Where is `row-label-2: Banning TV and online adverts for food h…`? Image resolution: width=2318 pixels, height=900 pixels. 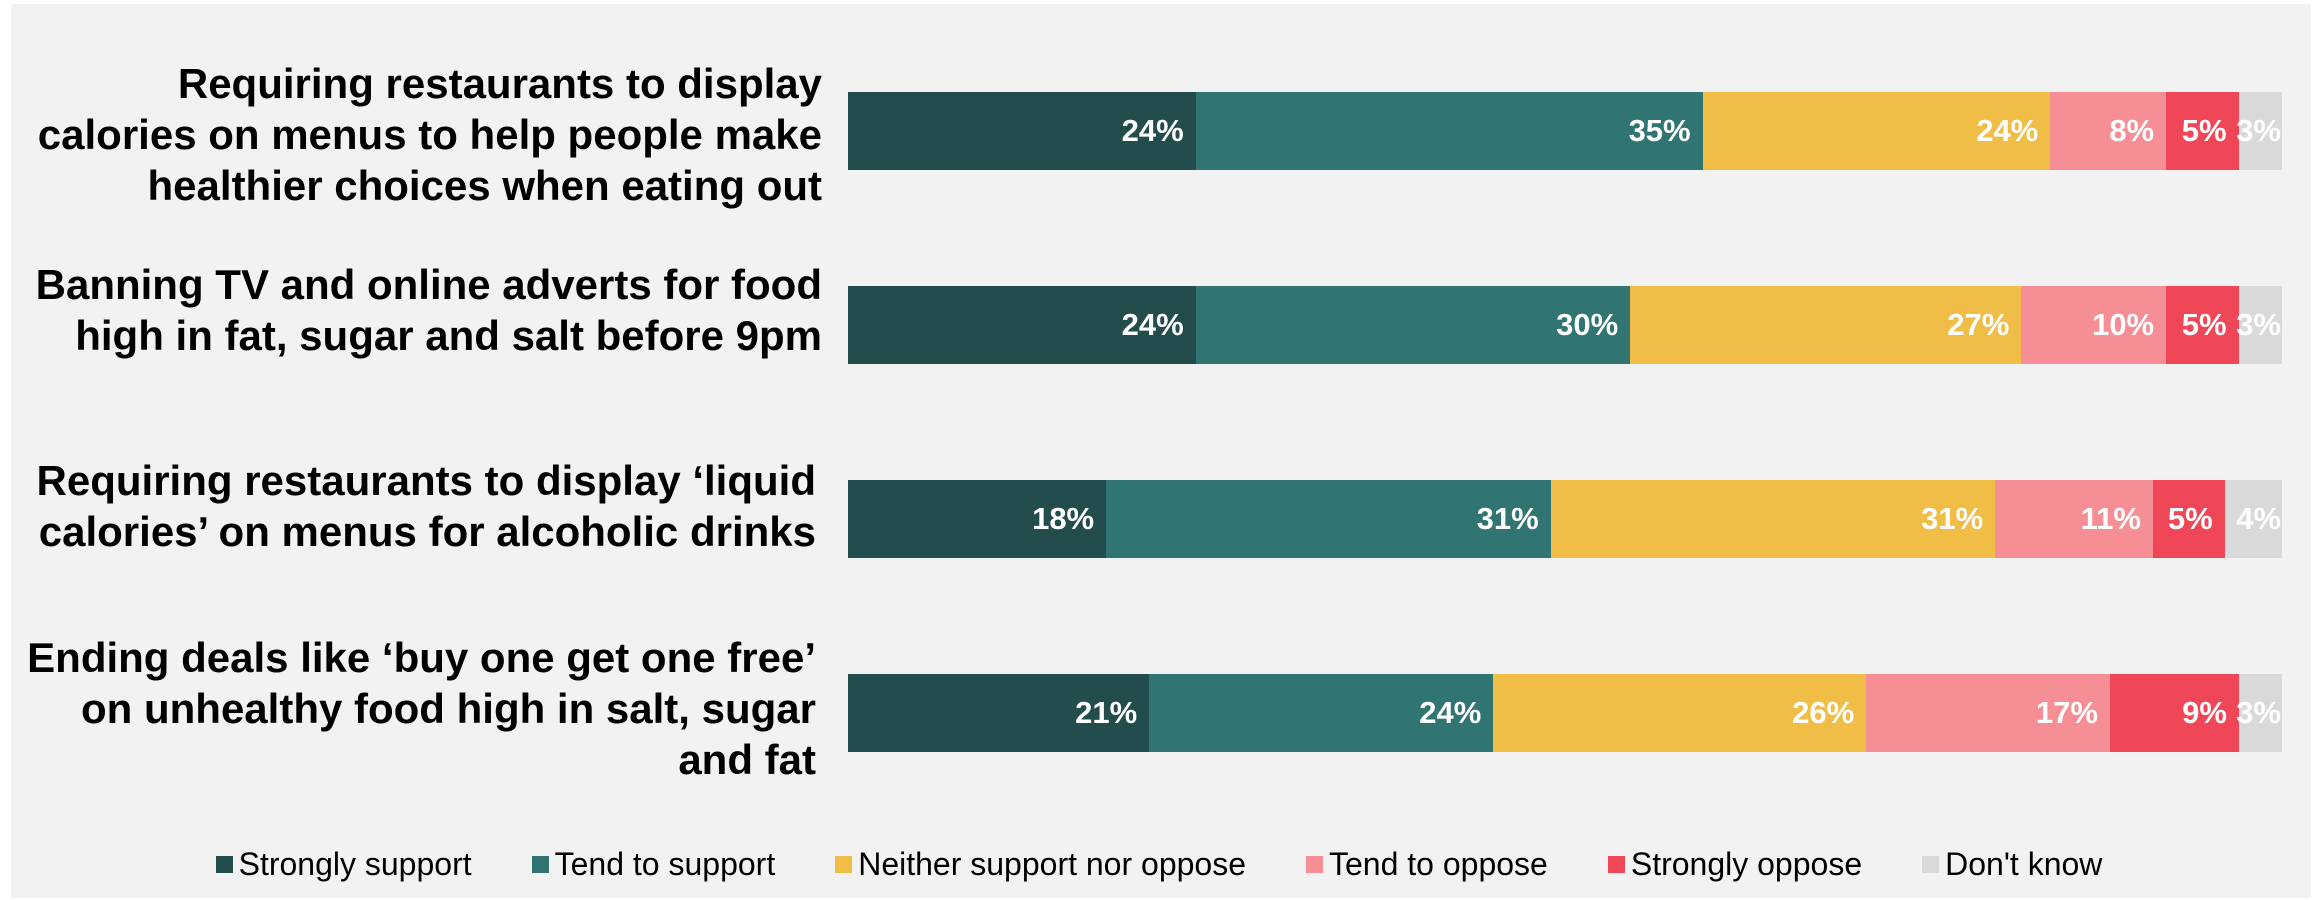 row-label-2: Banning TV and online adverts for food h… is located at coordinates (412, 310).